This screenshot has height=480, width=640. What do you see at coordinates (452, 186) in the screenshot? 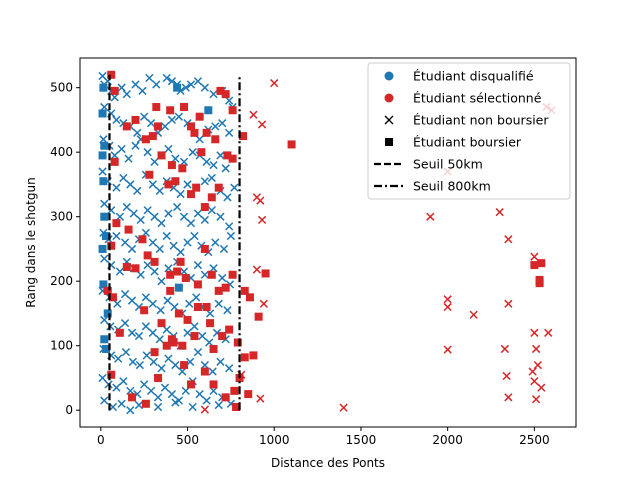
I see `legend-label: Seuil 800km` at bounding box center [452, 186].